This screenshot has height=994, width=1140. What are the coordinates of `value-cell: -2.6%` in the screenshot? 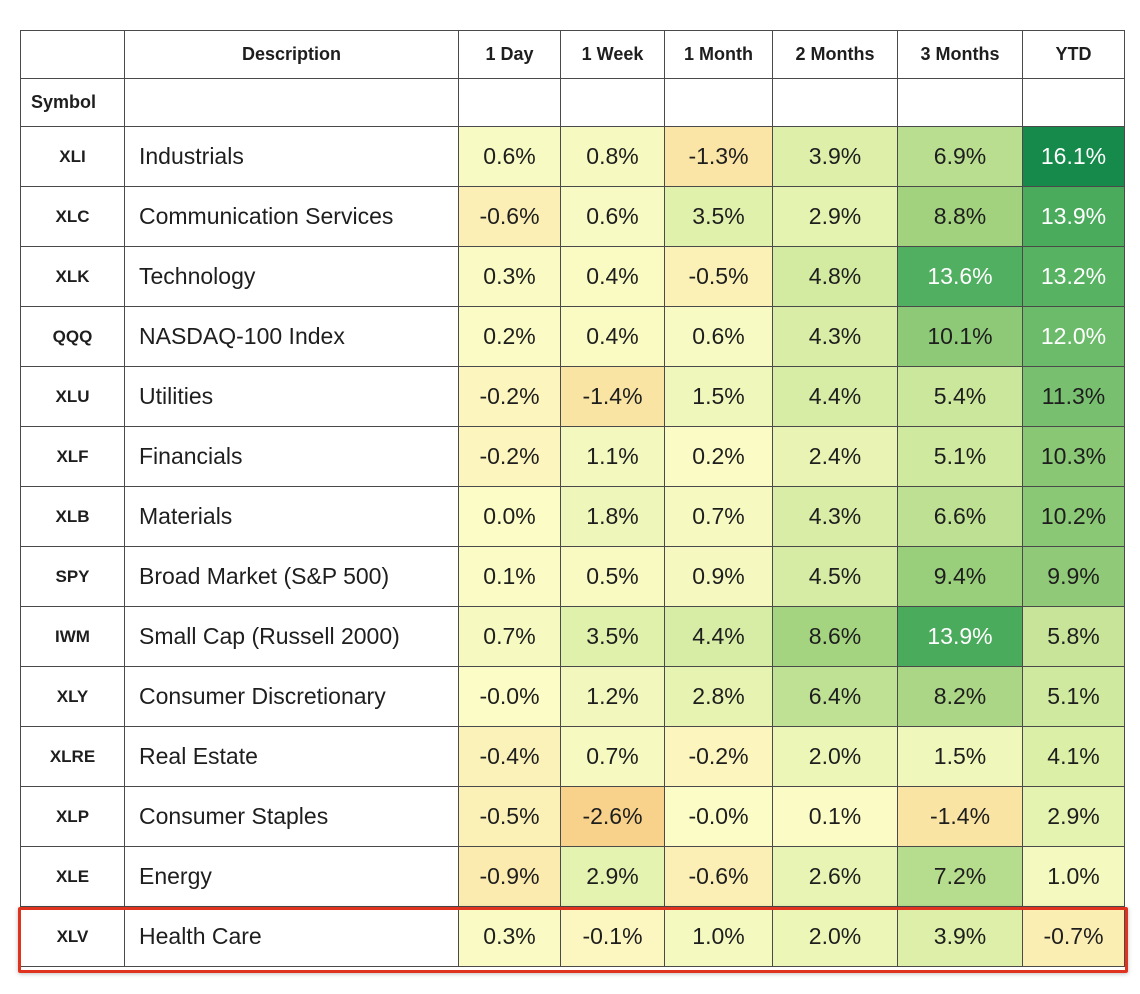 It's located at (612, 816).